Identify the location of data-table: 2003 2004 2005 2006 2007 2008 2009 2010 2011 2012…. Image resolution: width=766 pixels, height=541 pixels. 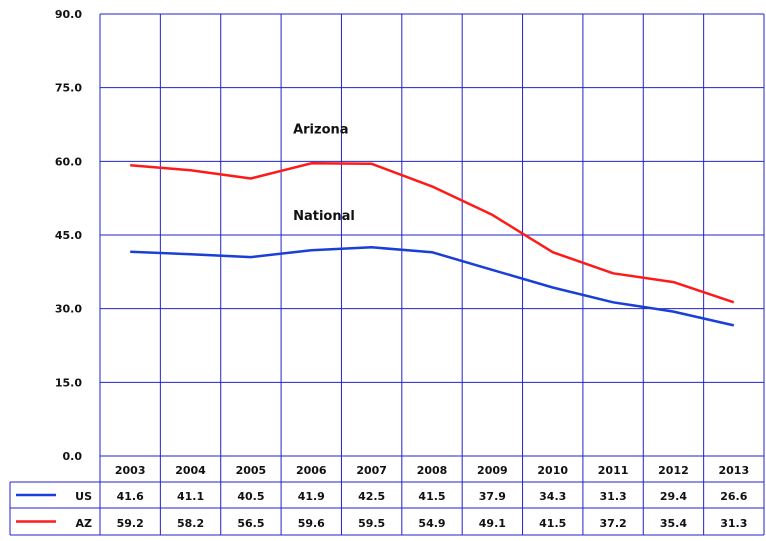
(382, 497).